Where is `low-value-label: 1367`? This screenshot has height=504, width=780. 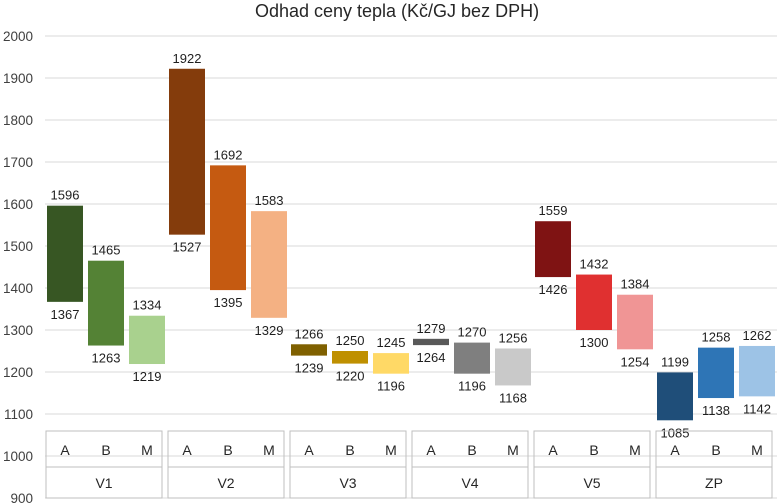 low-value-label: 1367 is located at coordinates (65, 314).